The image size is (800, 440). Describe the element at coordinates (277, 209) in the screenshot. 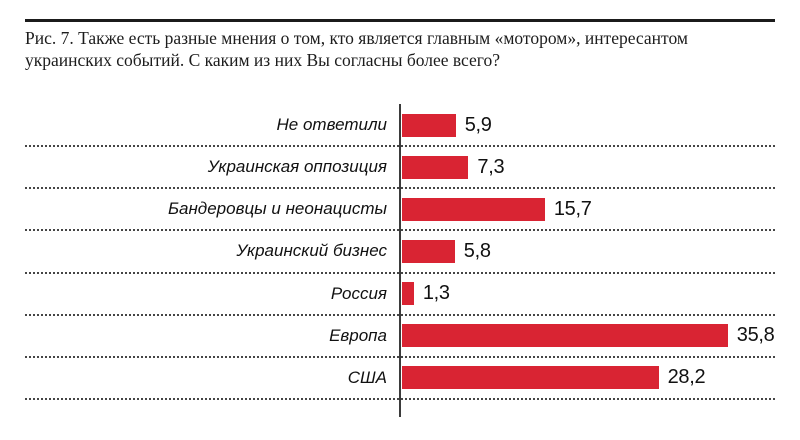

I see `category-label: Бандеровцы и неонацисты` at that location.